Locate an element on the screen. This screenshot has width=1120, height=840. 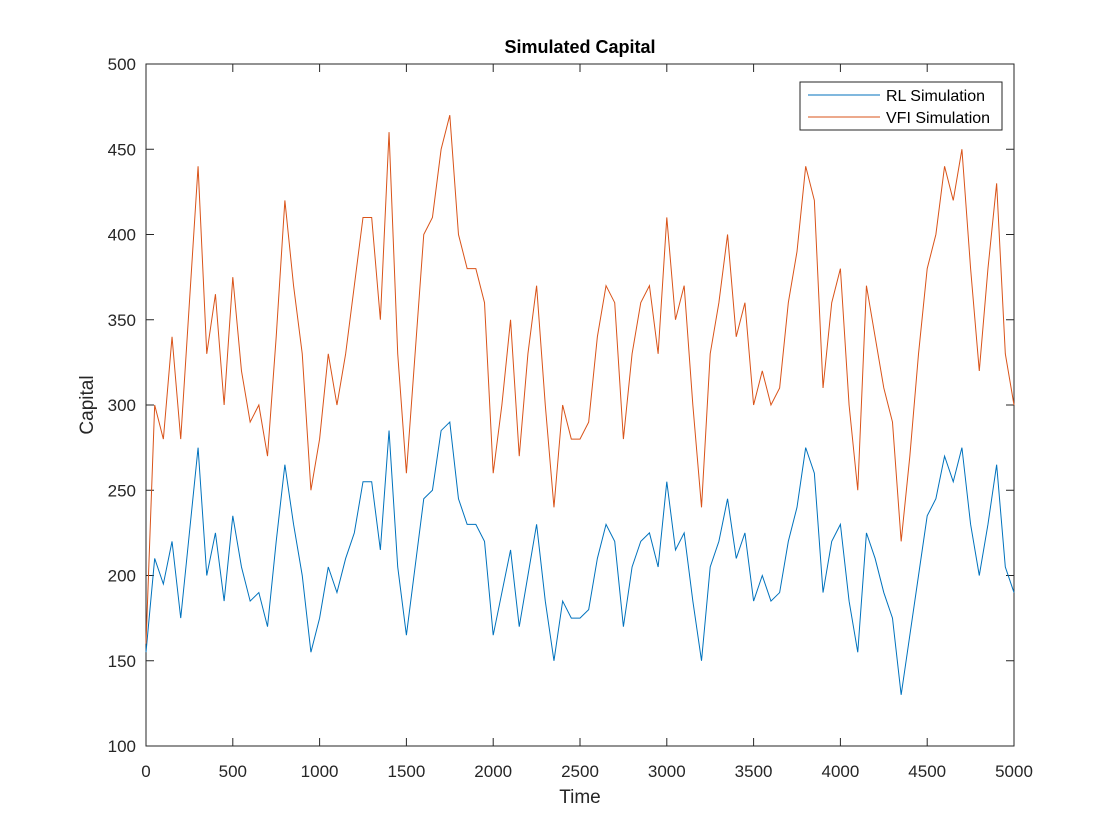
legend-label: RL Simulation is located at coordinates (935, 96).